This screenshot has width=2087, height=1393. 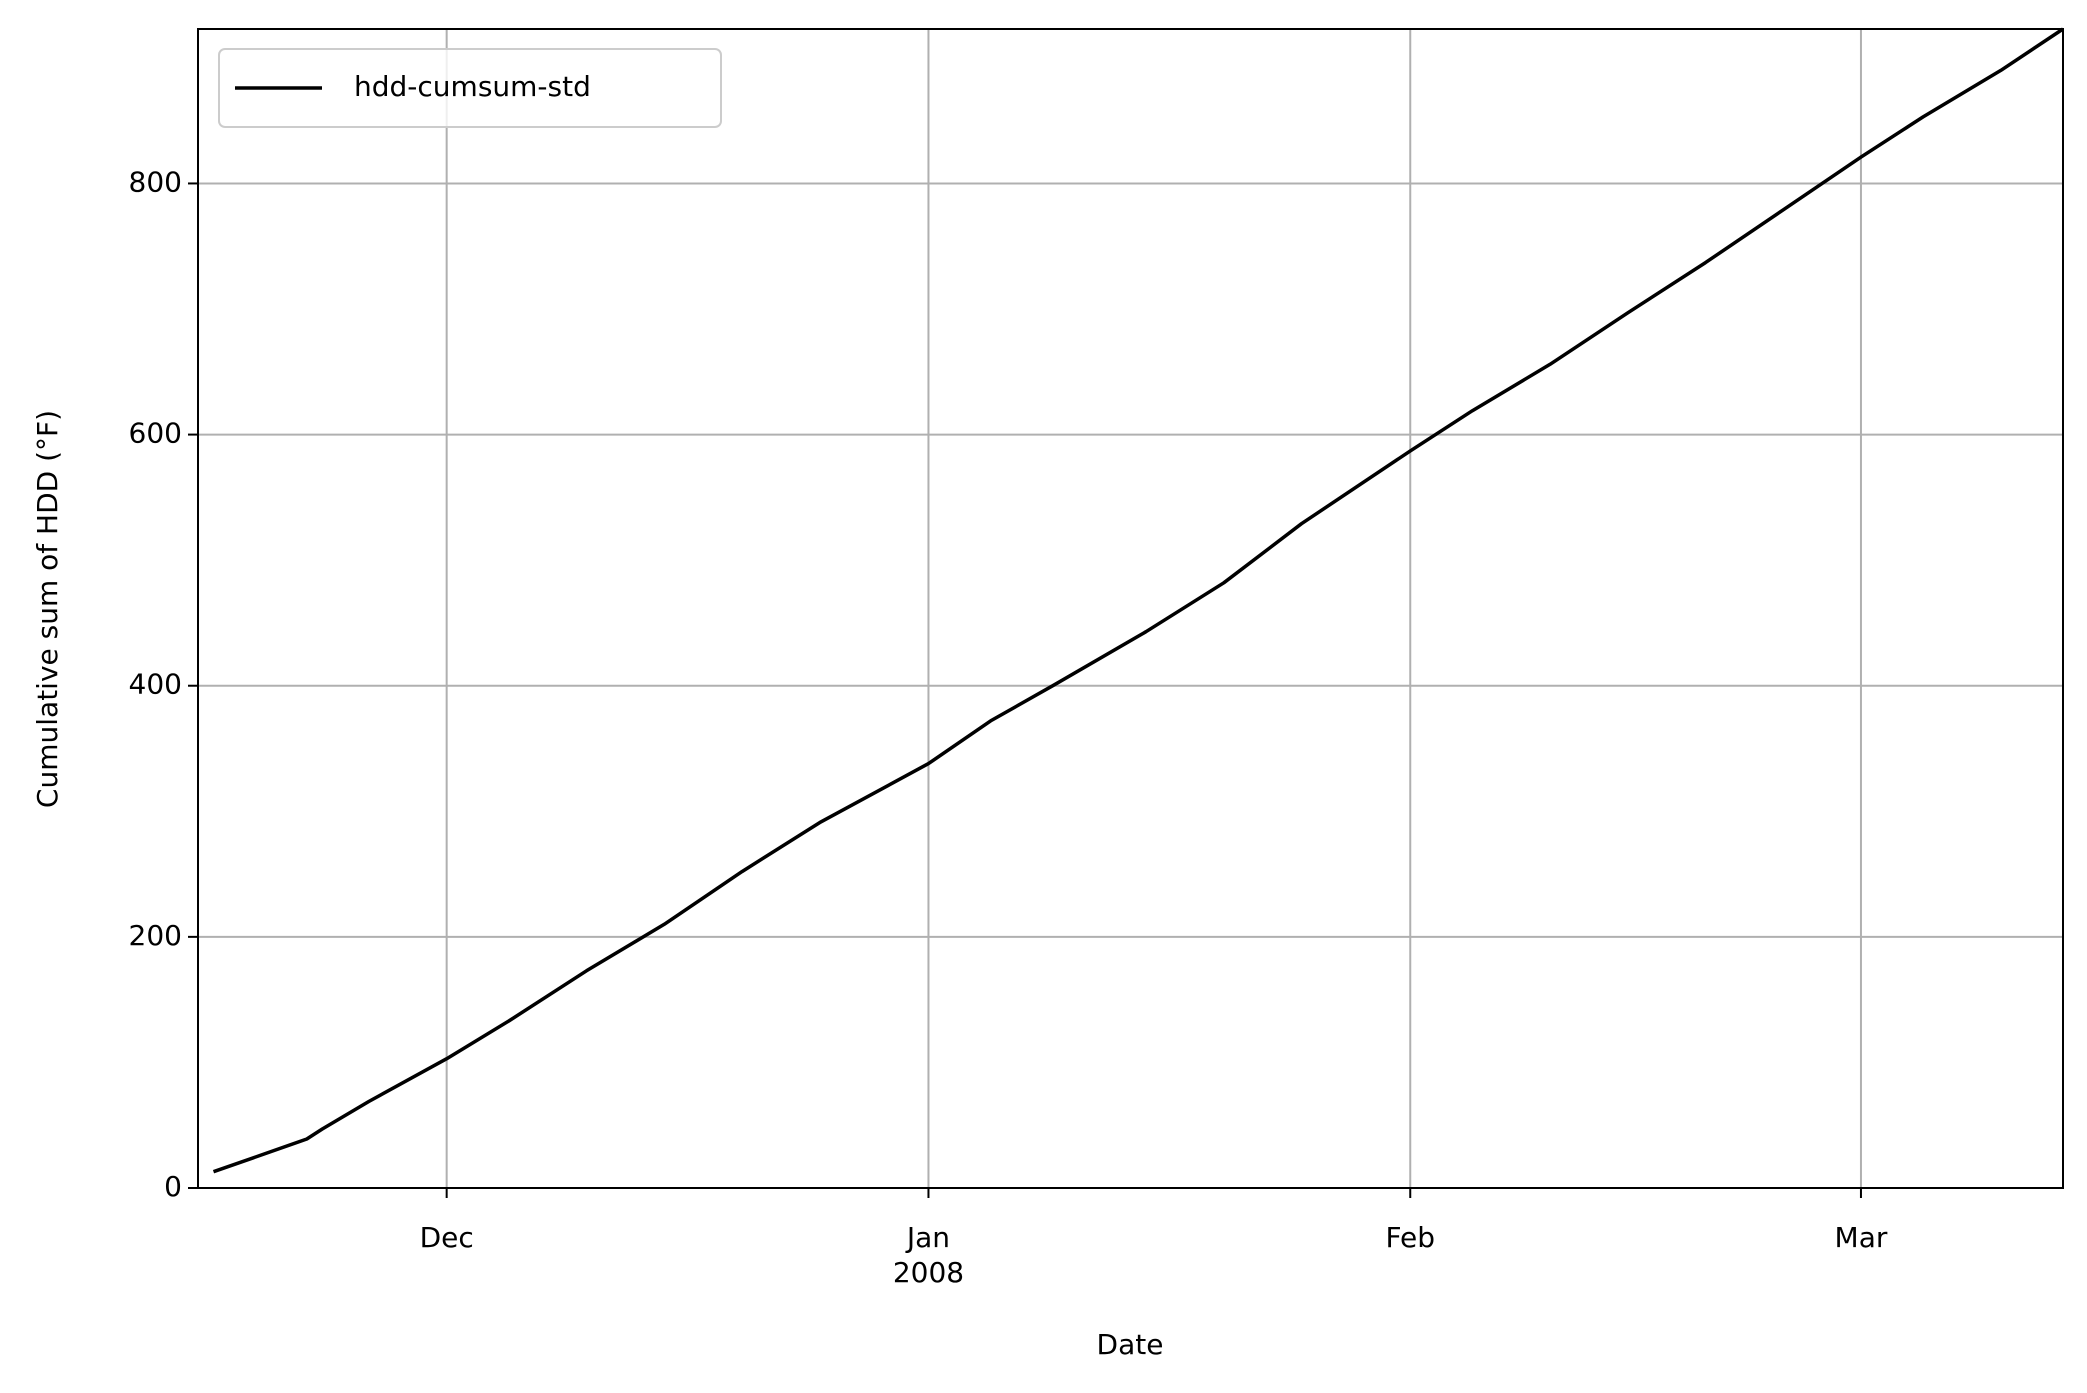 I want to click on x-tick-label: Feb, so click(x=1410, y=1237).